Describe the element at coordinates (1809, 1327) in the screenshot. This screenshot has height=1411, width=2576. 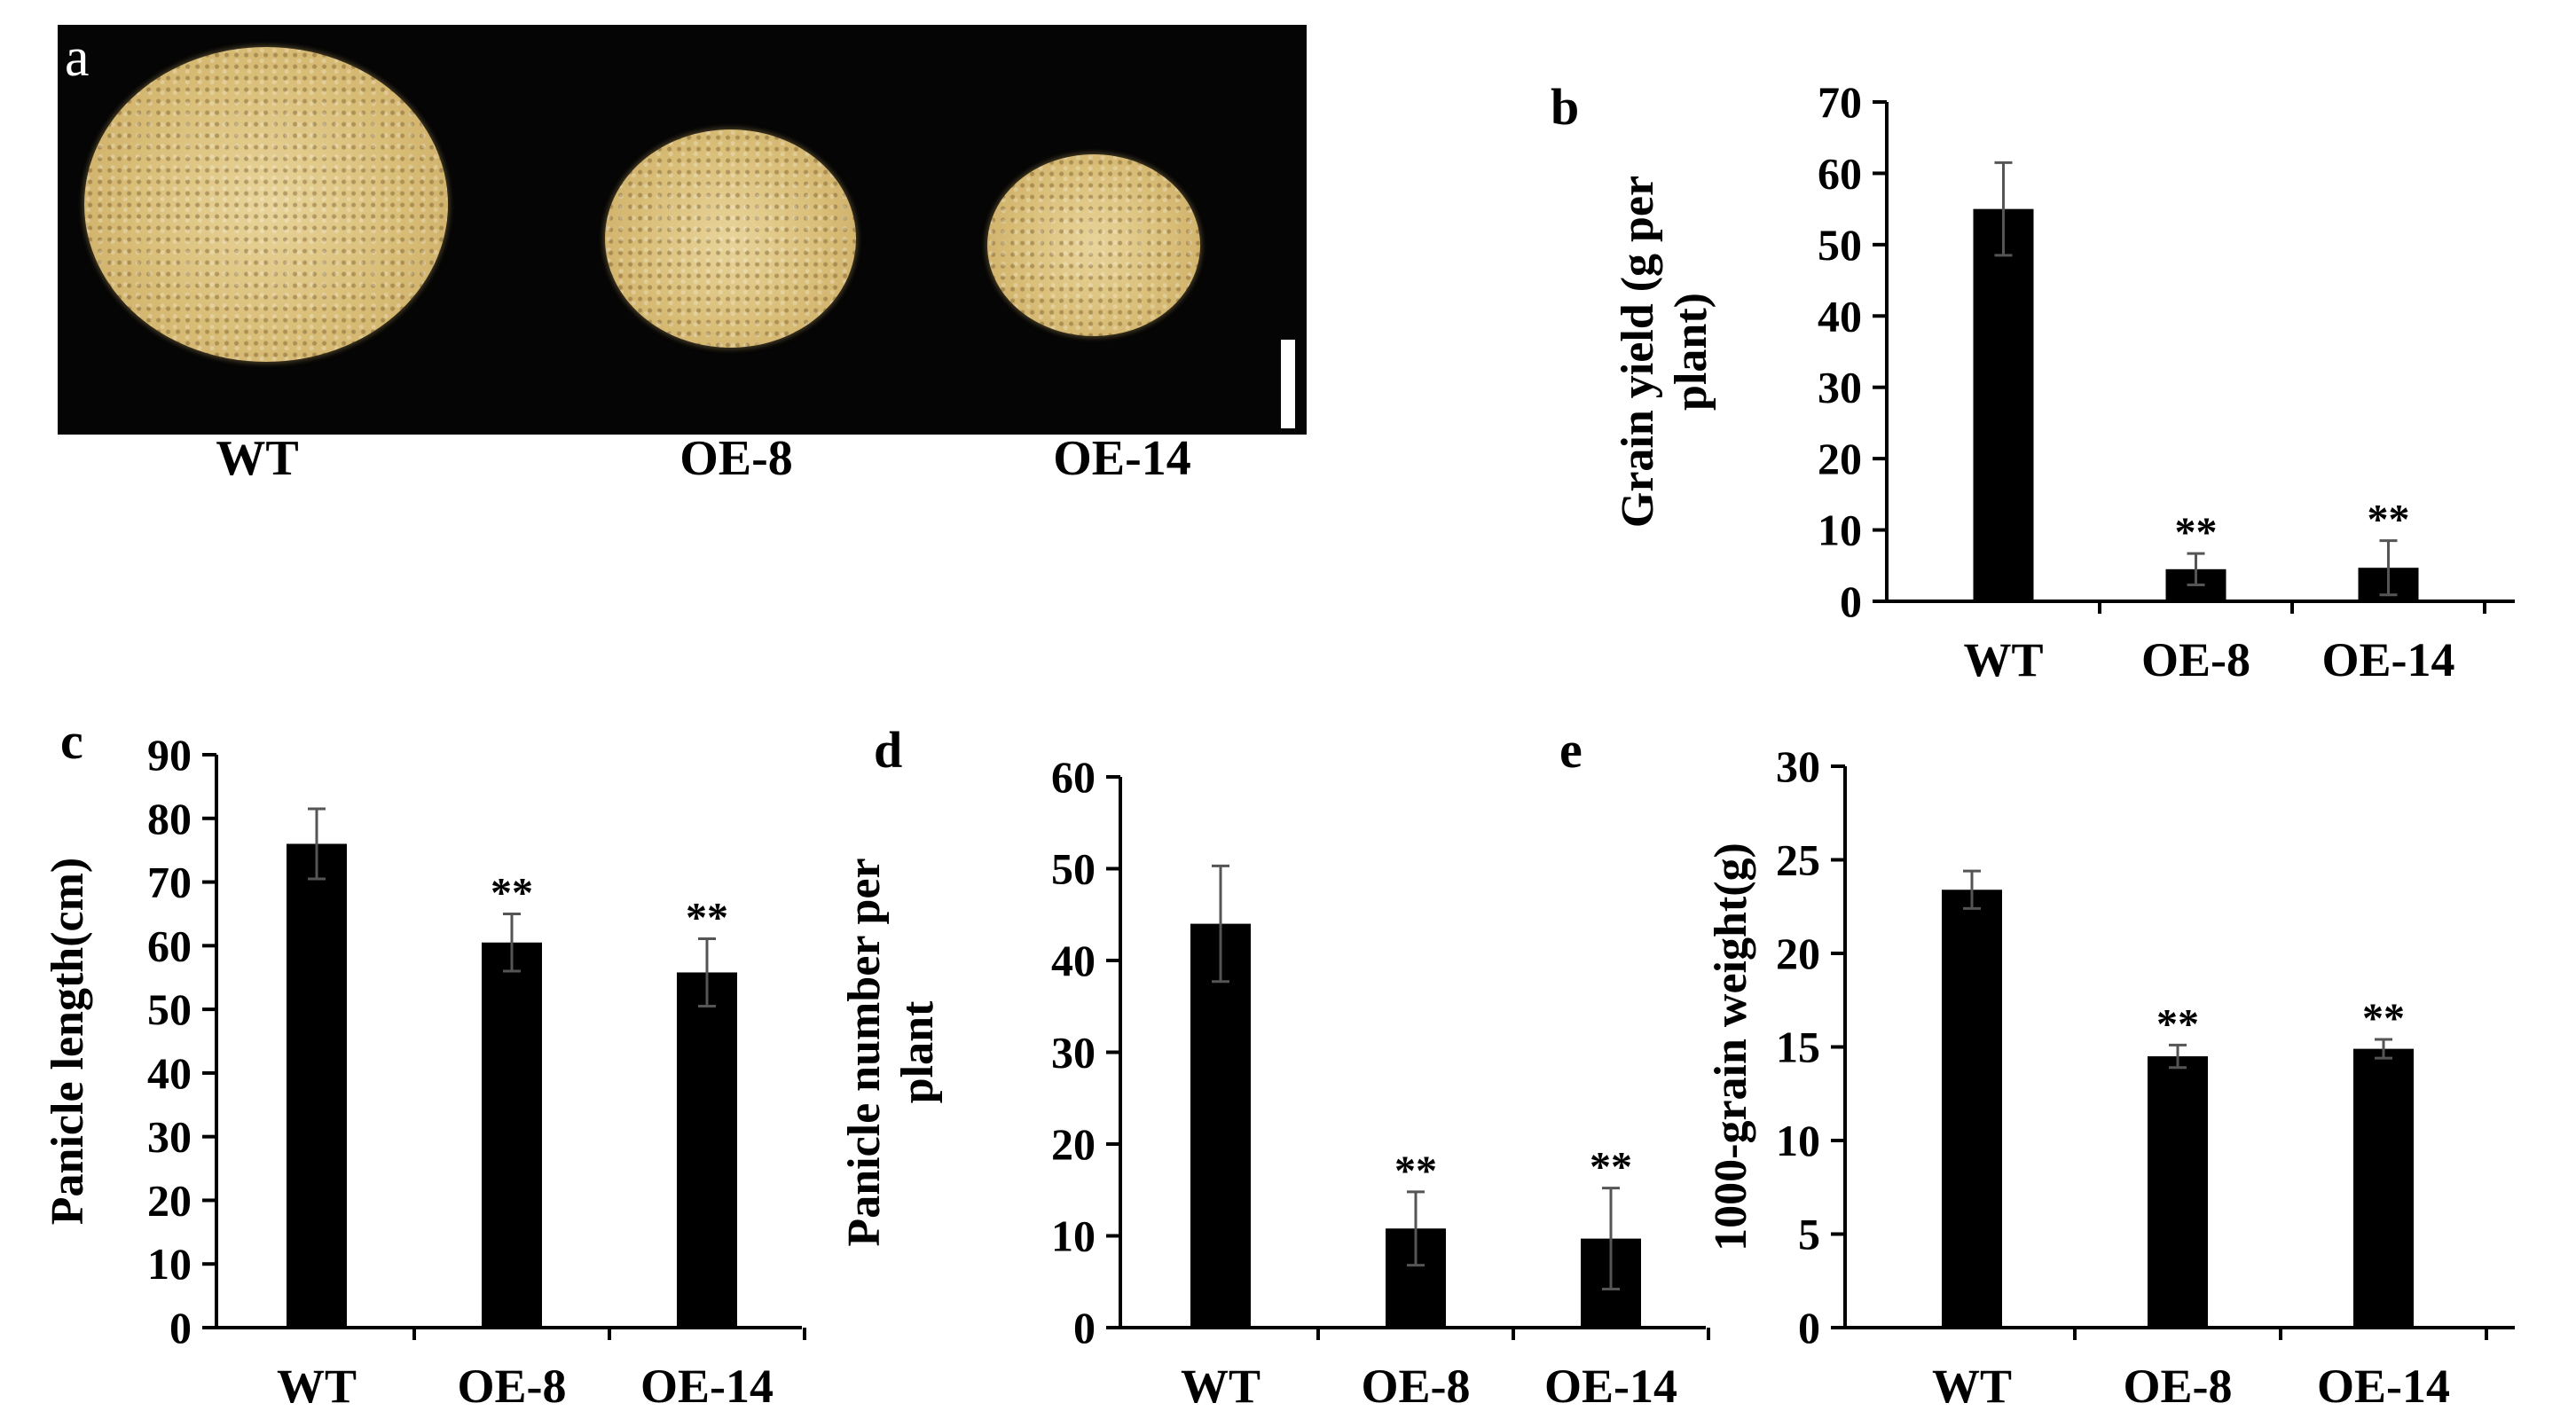
I see `chart-e-y-tick-label: 0` at that location.